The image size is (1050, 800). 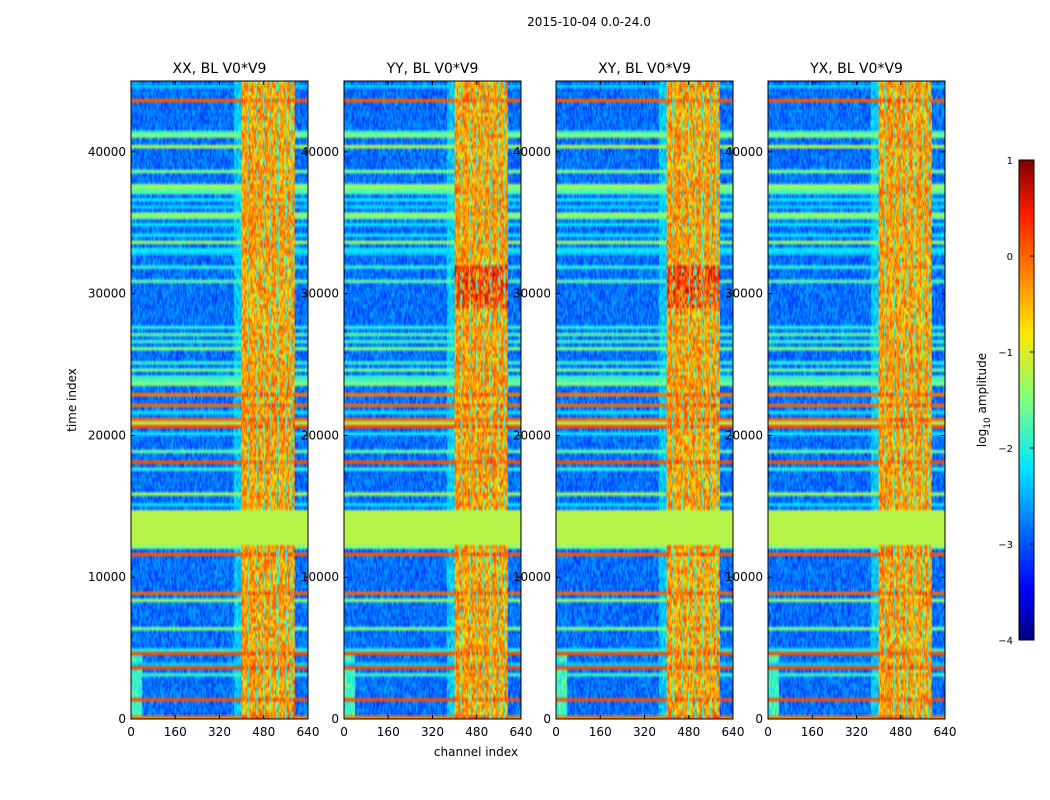 I want to click on figure-suptitle: 2015-10-04 0.0-24.0, so click(x=589, y=22).